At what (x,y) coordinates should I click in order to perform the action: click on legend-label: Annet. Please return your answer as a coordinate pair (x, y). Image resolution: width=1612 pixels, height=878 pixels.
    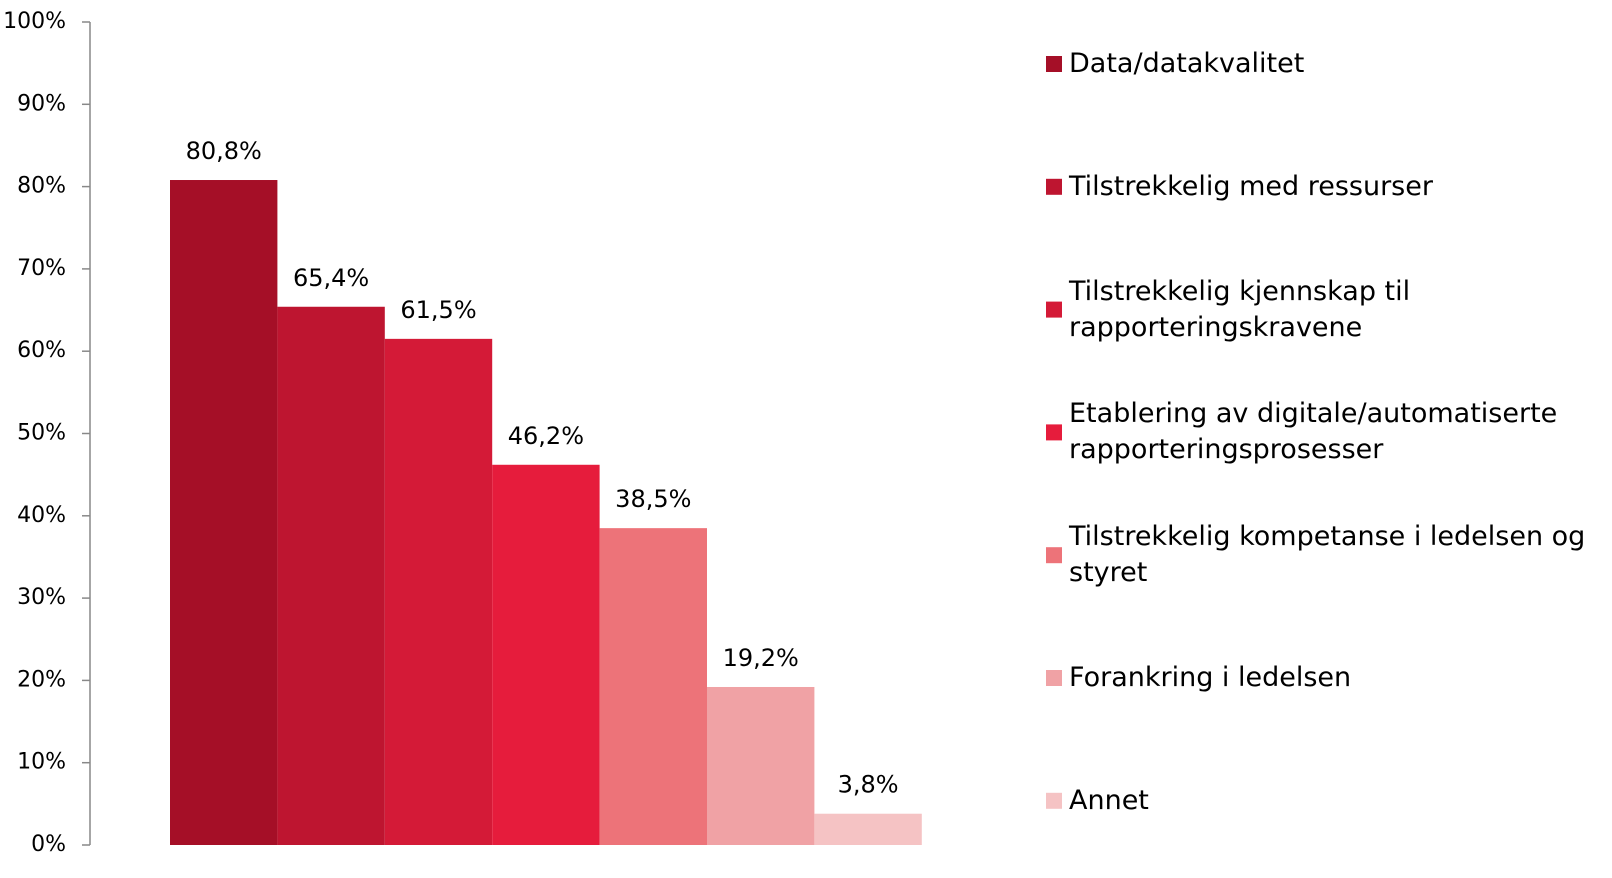
    Looking at the image, I should click on (1109, 800).